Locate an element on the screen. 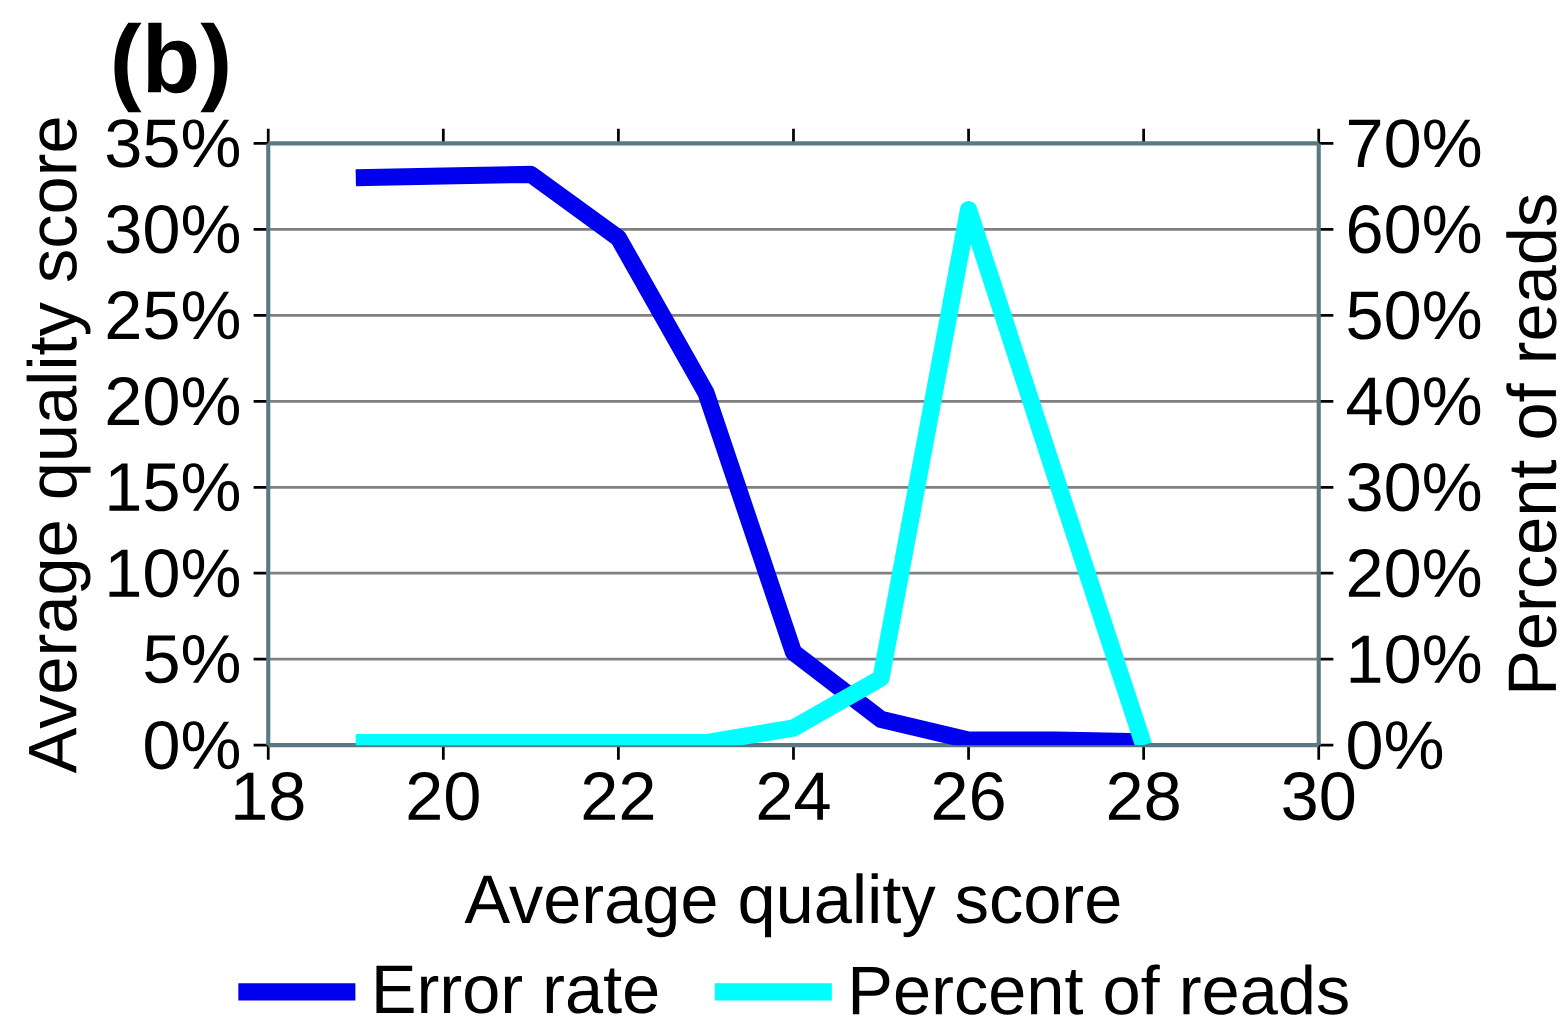 Image resolution: width=1568 pixels, height=1033 pixels. y2-tick-label: 30% is located at coordinates (1414, 487).